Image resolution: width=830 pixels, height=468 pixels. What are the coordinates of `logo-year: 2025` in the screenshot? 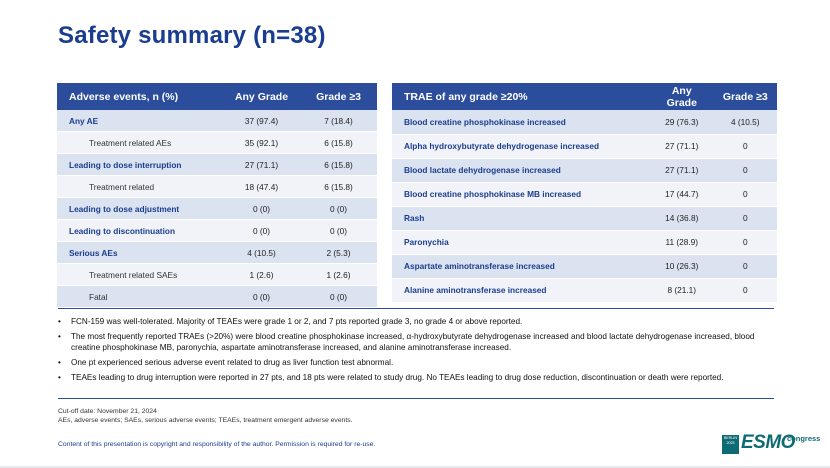 It's located at (730, 442).